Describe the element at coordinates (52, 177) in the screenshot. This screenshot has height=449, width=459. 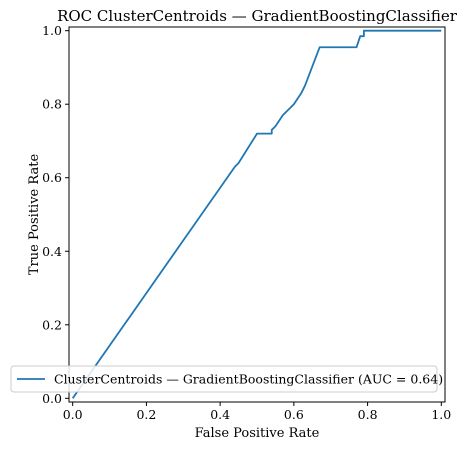
I see `y-tick-label: 0.6` at that location.